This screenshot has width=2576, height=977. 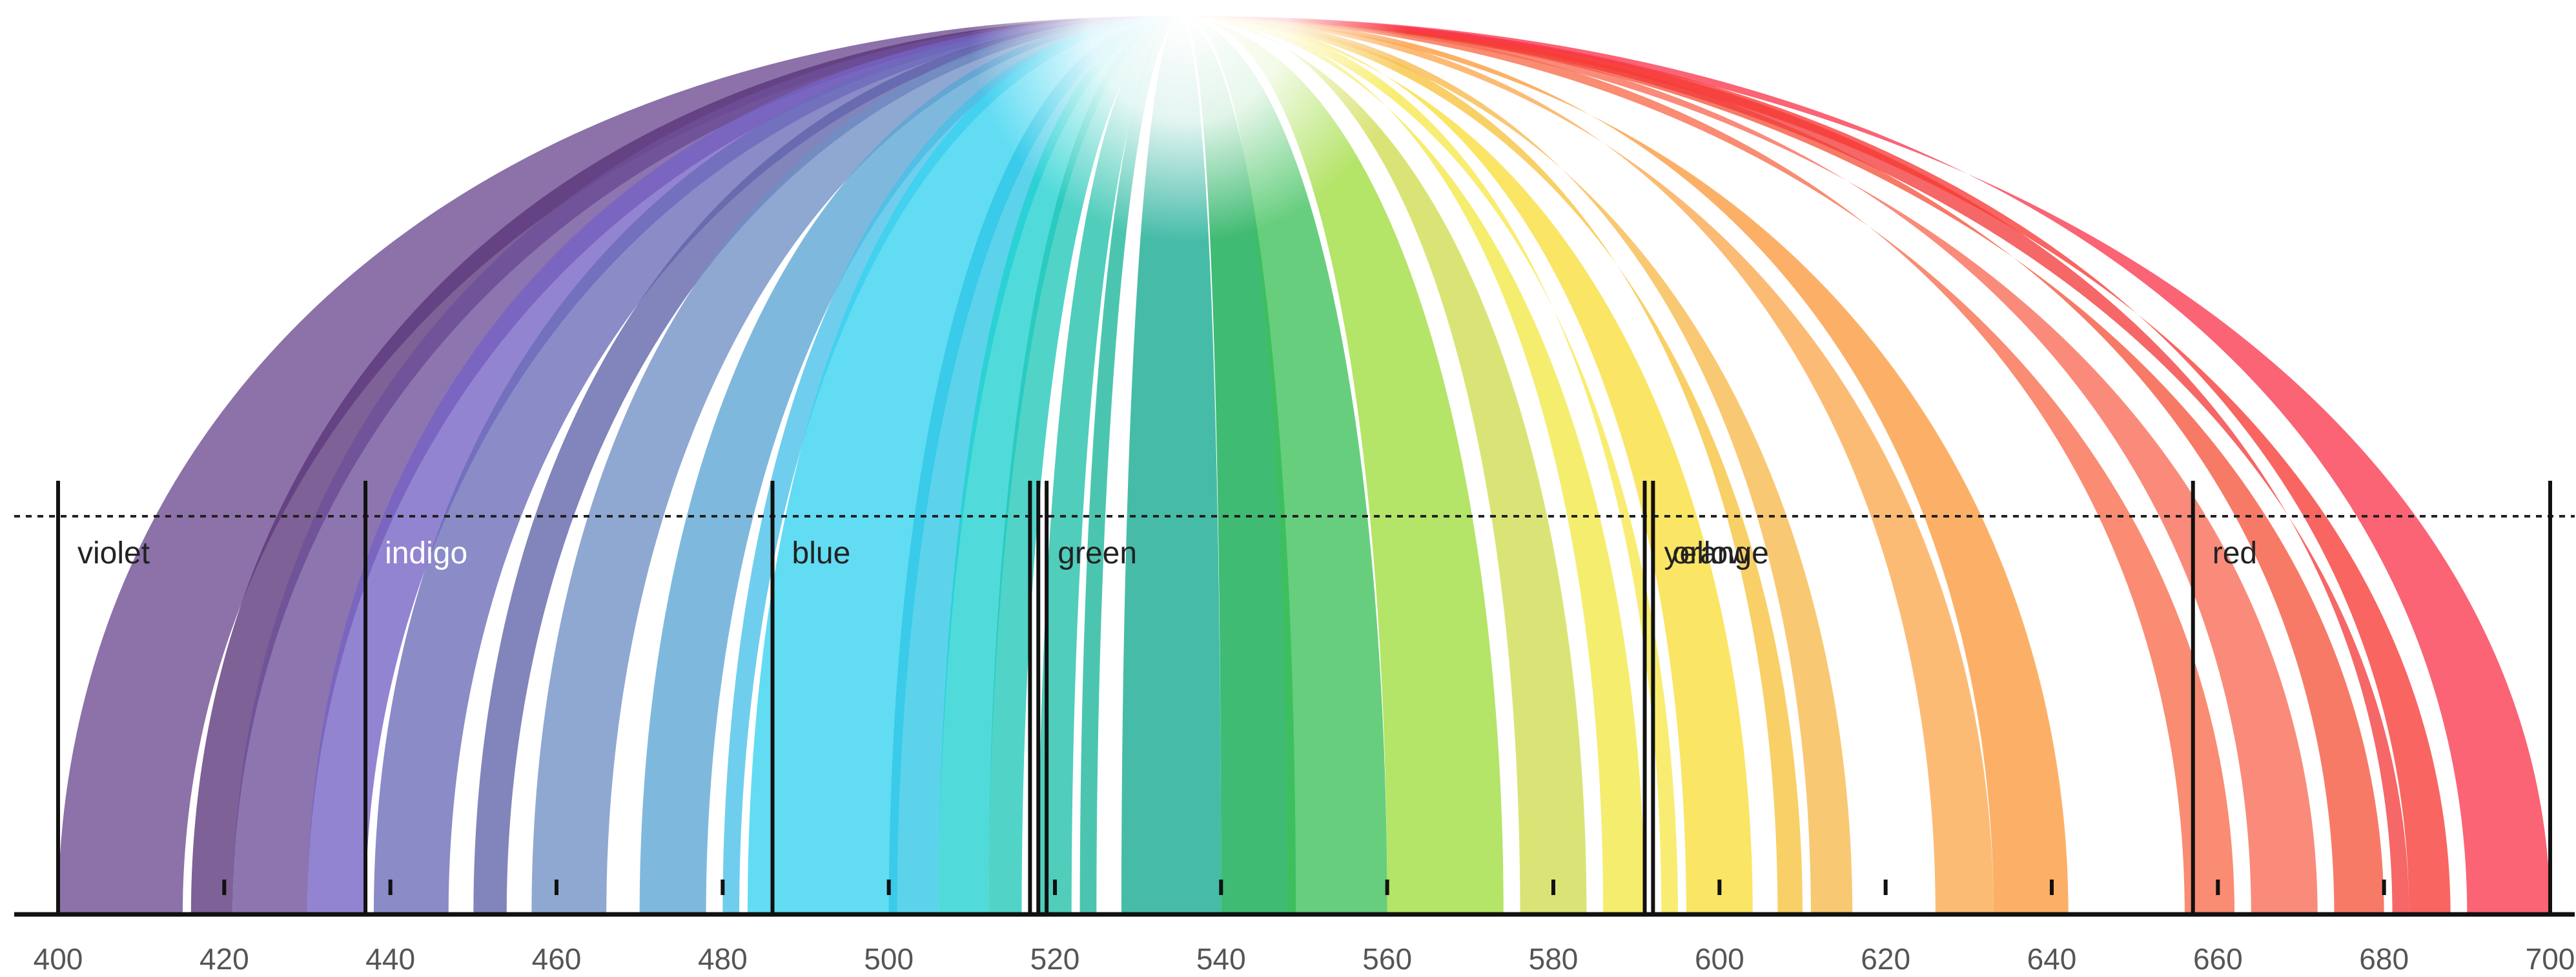 I want to click on x-tick-label: 440, so click(x=390, y=959).